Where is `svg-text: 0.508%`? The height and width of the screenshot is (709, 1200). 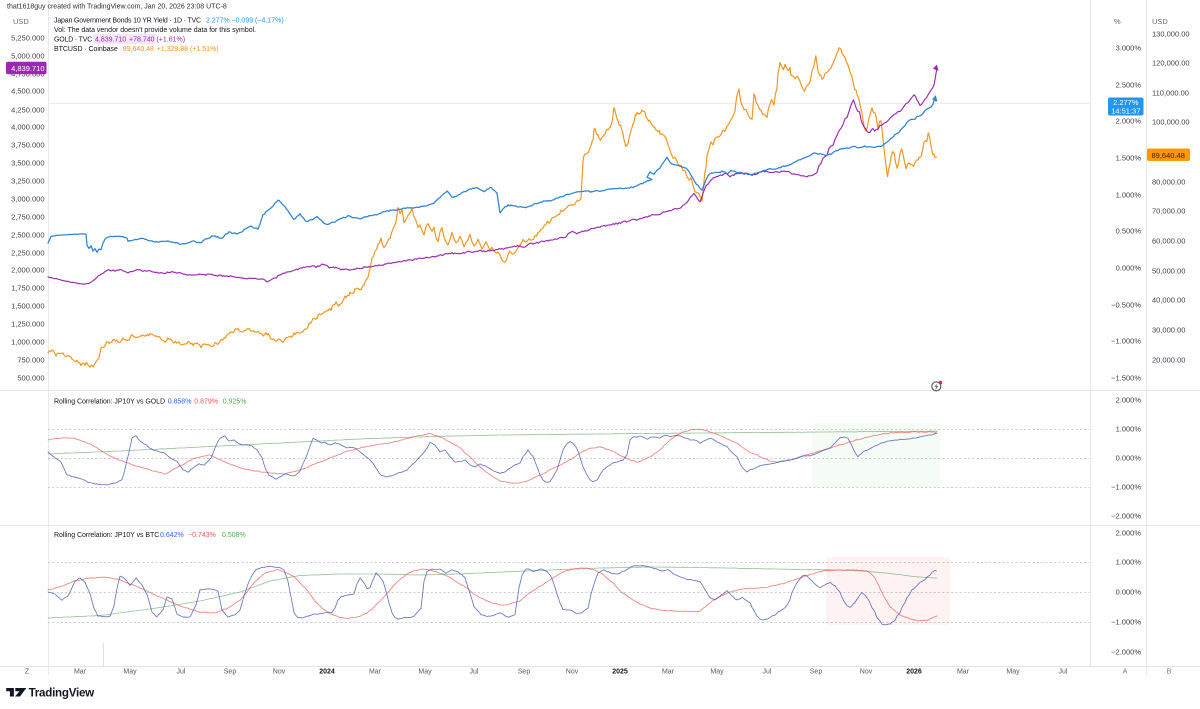
svg-text: 0.508% is located at coordinates (234, 535).